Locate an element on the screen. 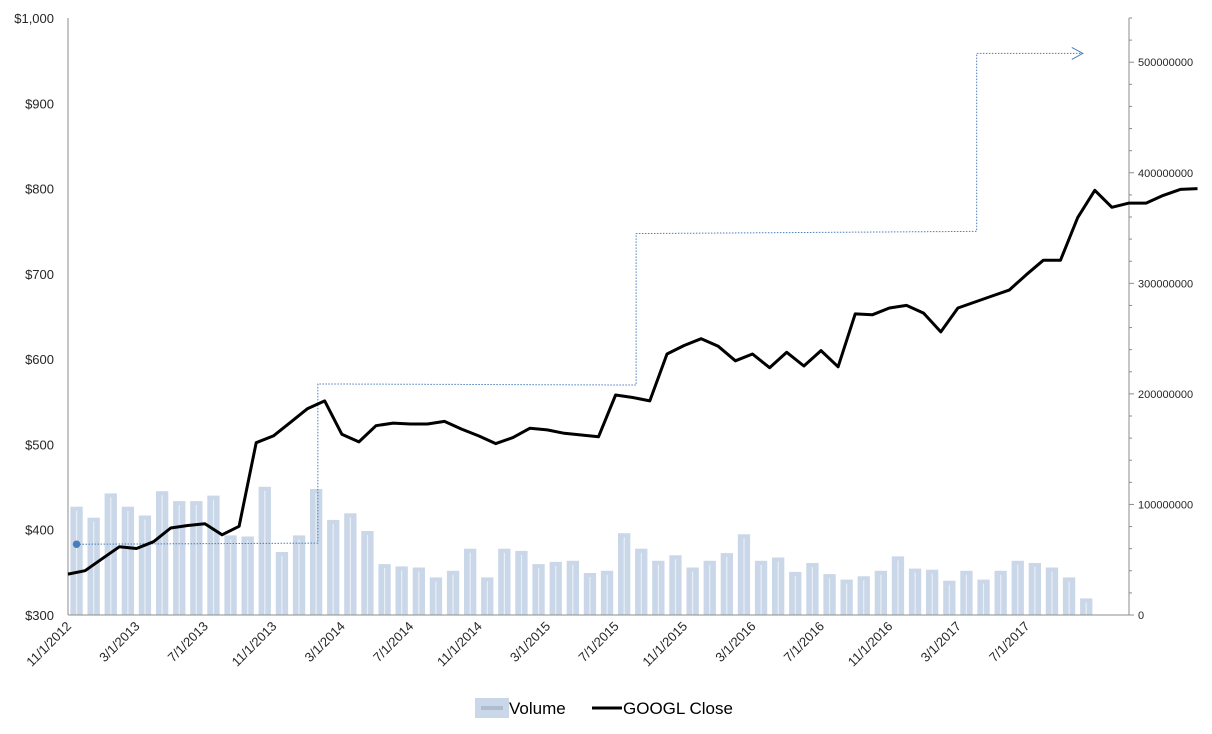 The width and height of the screenshot is (1212, 734). y-right-tick-label: 0 is located at coordinates (1141, 616).